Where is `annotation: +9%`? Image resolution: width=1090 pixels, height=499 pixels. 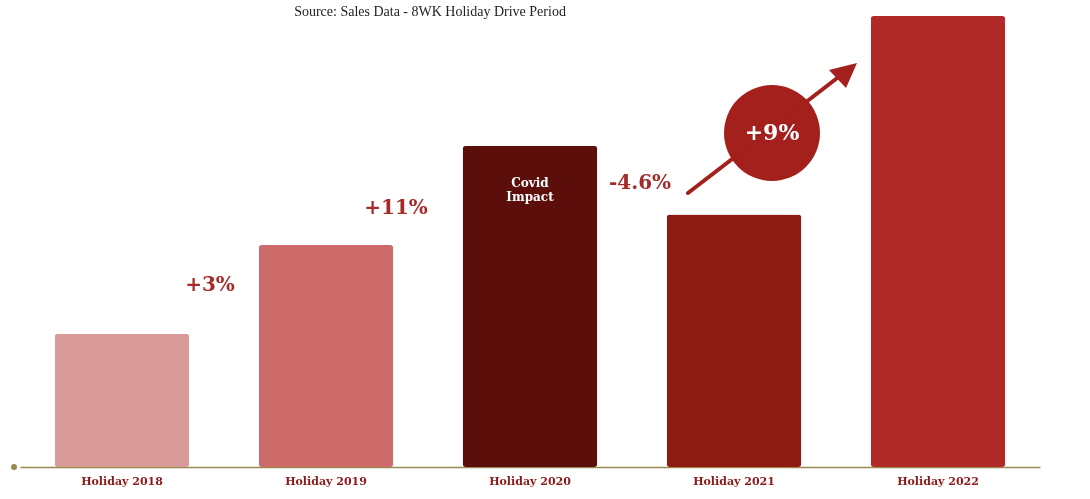
annotation: +9% is located at coordinates (772, 132).